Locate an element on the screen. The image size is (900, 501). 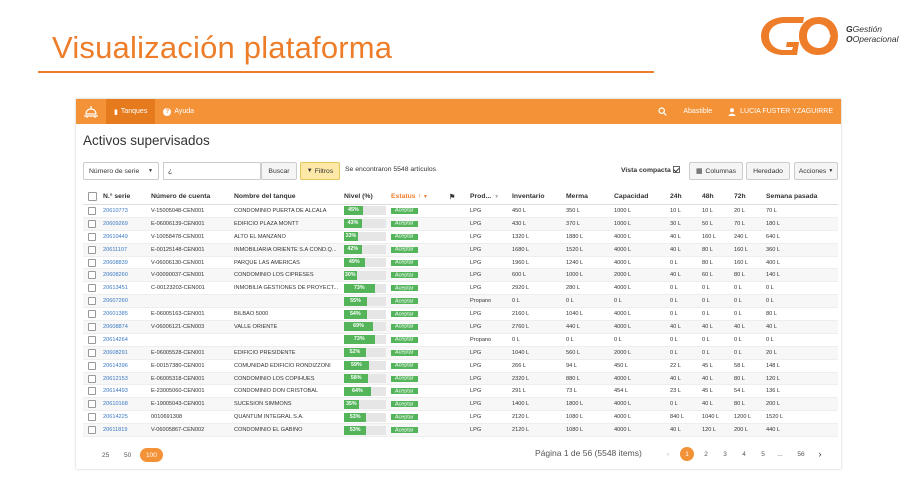
cell-serie: 20608291 is located at coordinates (115, 352).